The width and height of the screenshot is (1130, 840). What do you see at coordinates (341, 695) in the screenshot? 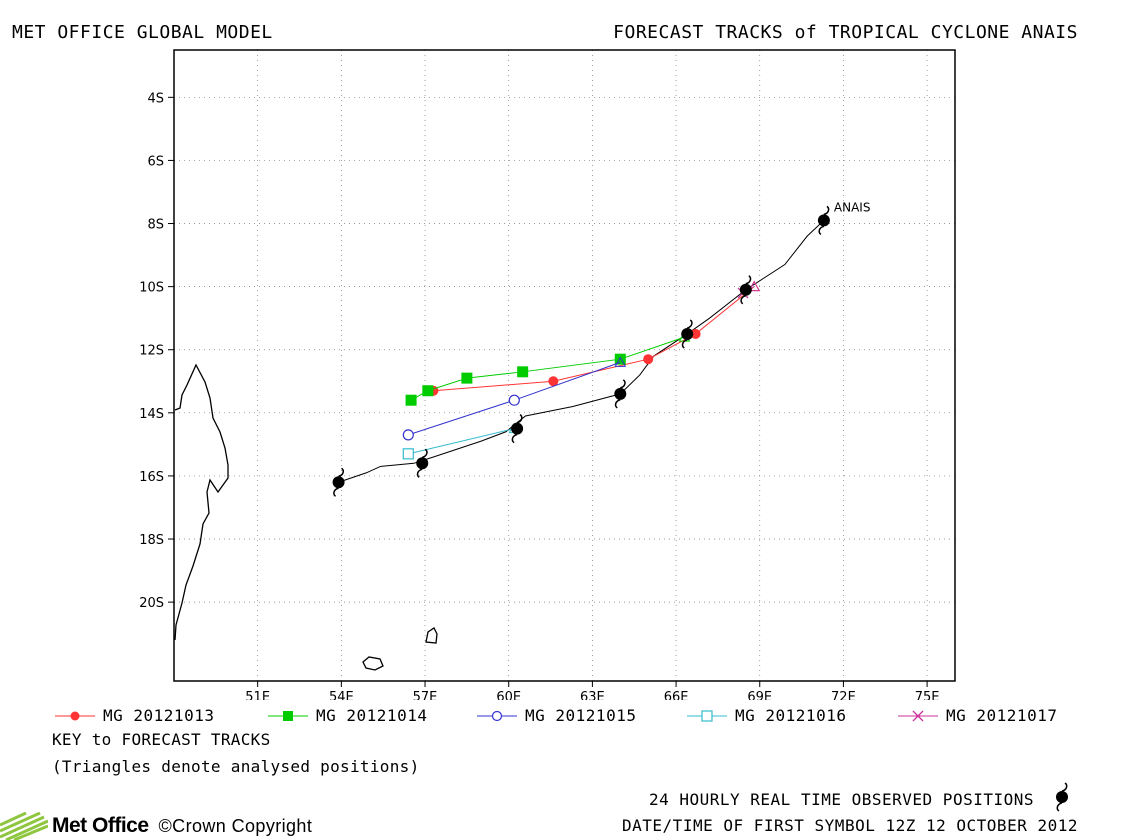
I see `x-tick-label-1: 54E` at bounding box center [341, 695].